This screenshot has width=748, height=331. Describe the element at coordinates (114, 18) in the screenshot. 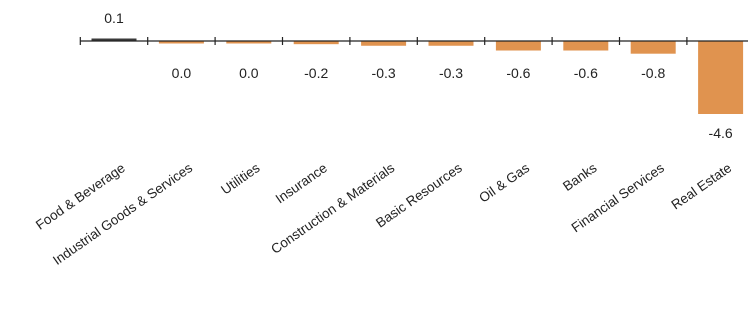

I see `value-label-food-and-beverage: 0.1` at that location.